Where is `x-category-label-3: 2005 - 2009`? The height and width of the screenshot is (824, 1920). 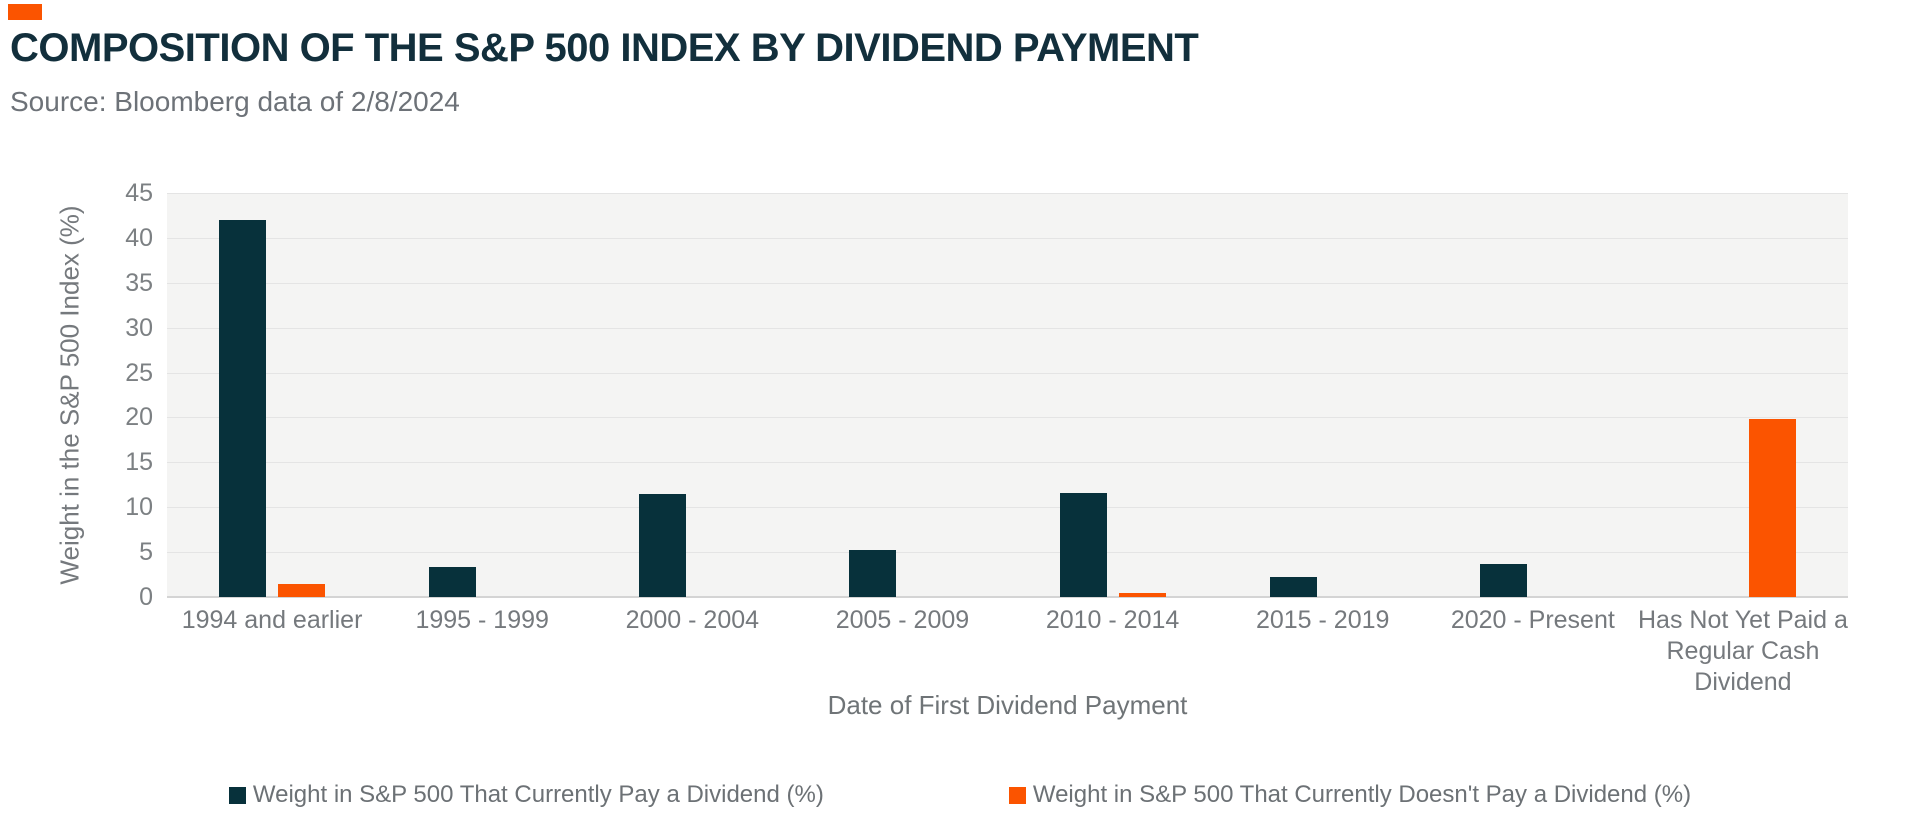
x-category-label-3: 2005 - 2009 is located at coordinates (902, 620).